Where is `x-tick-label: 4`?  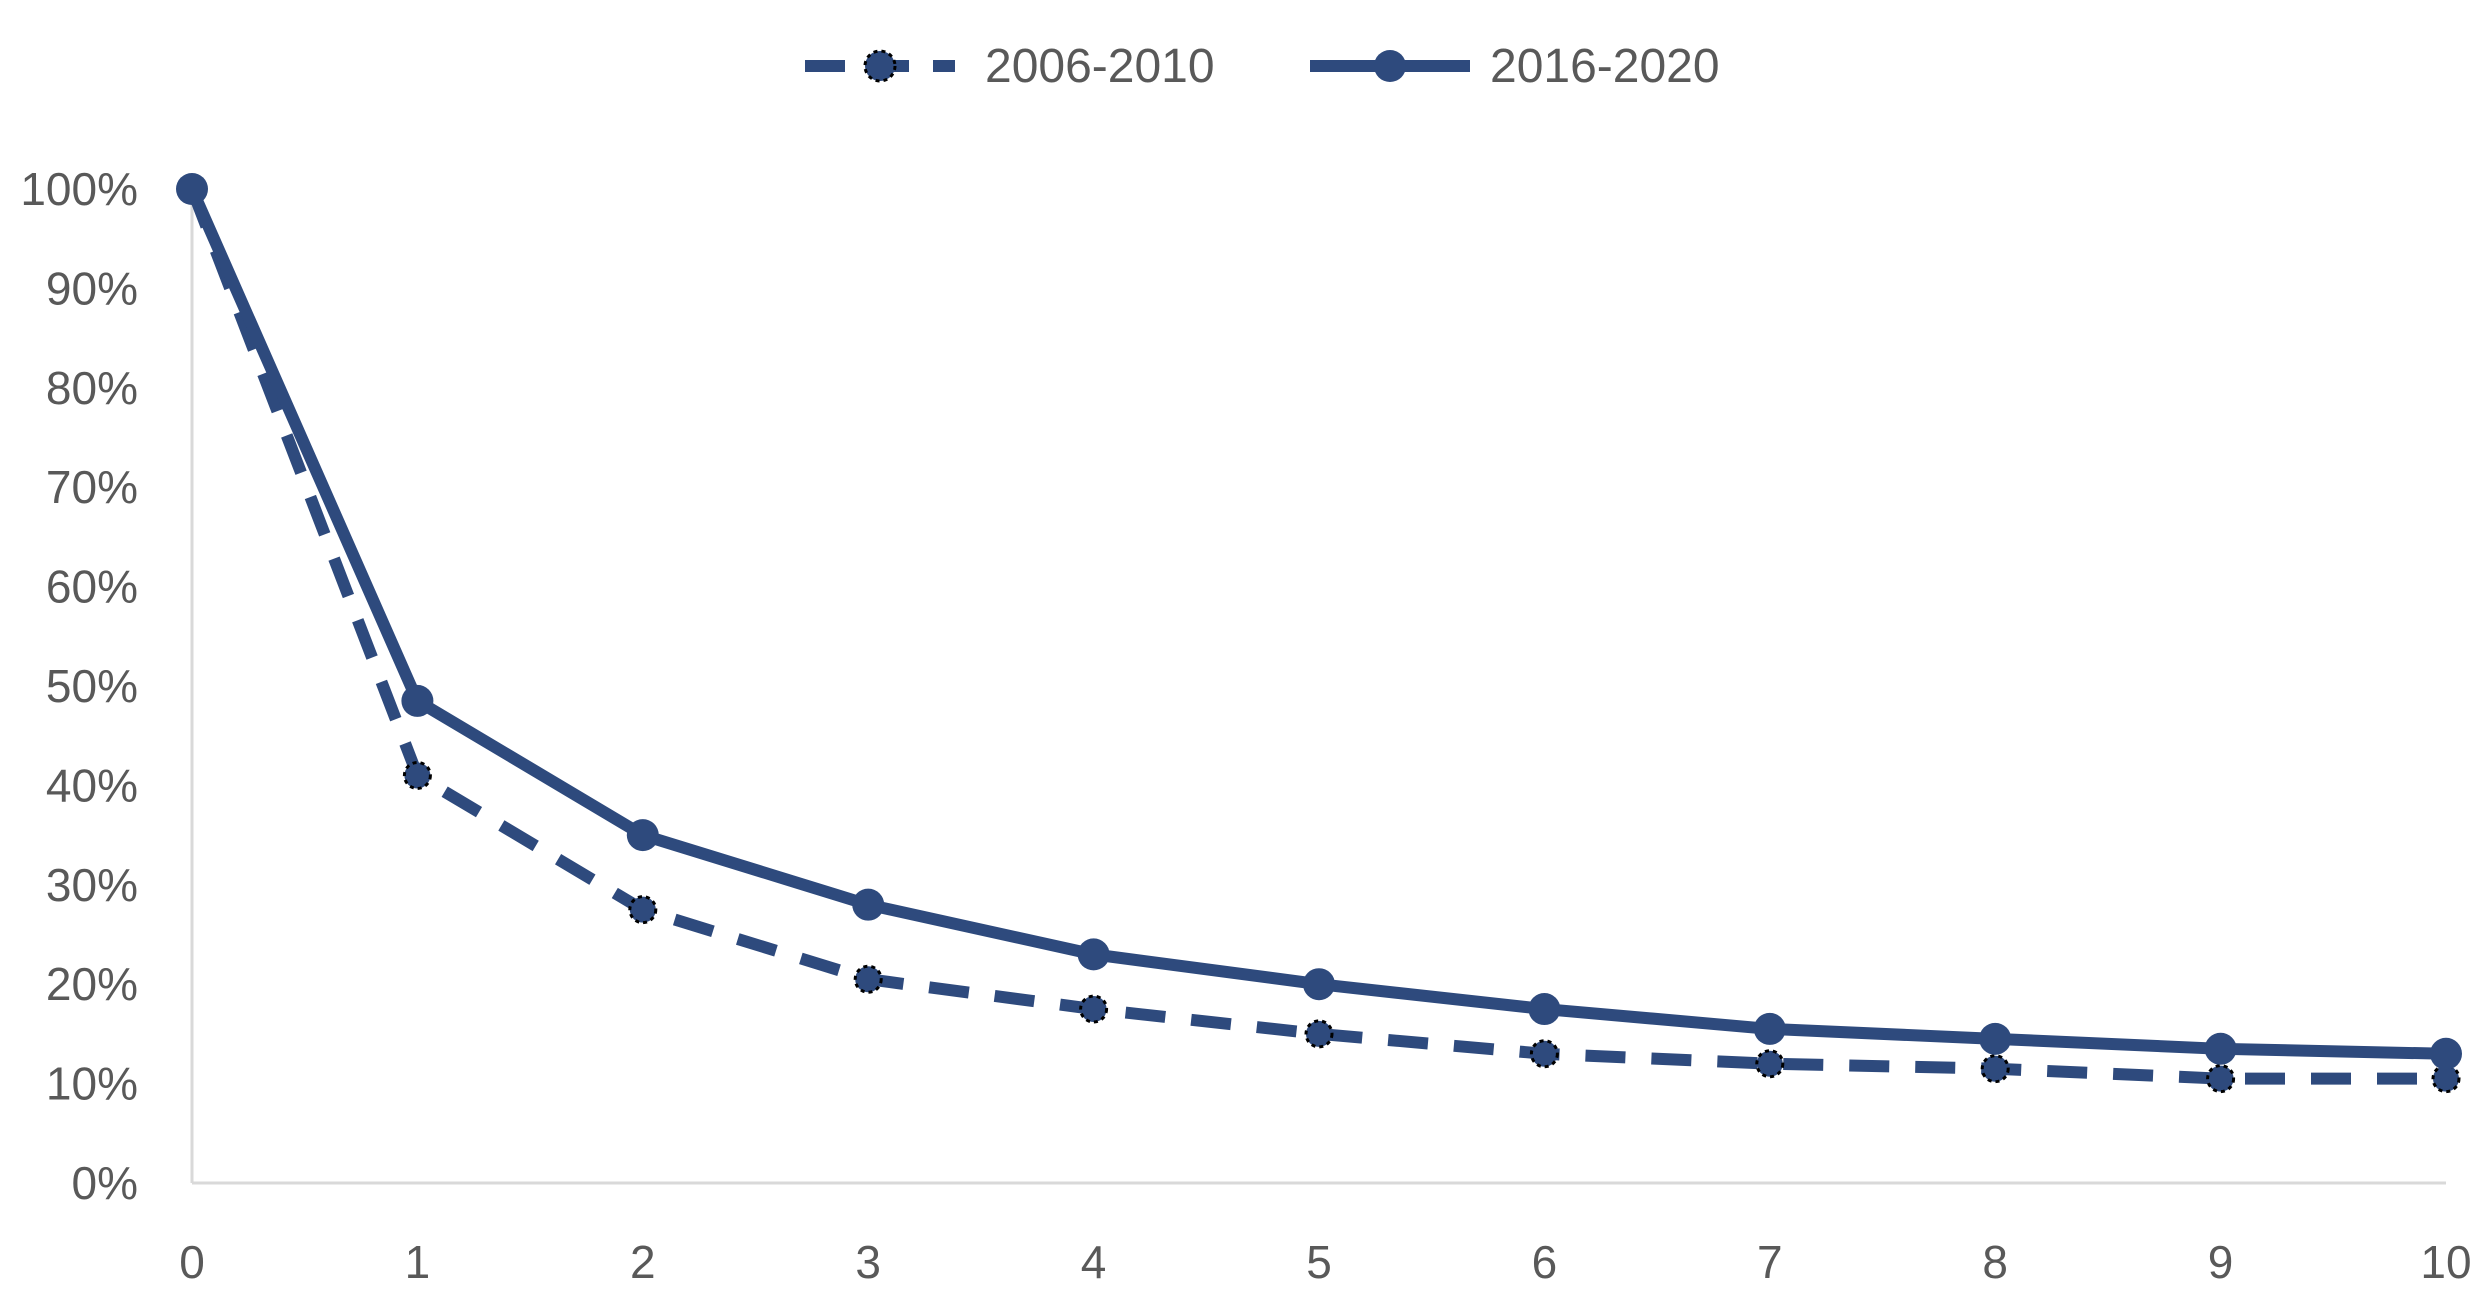
x-tick-label: 4 is located at coordinates (1094, 1262).